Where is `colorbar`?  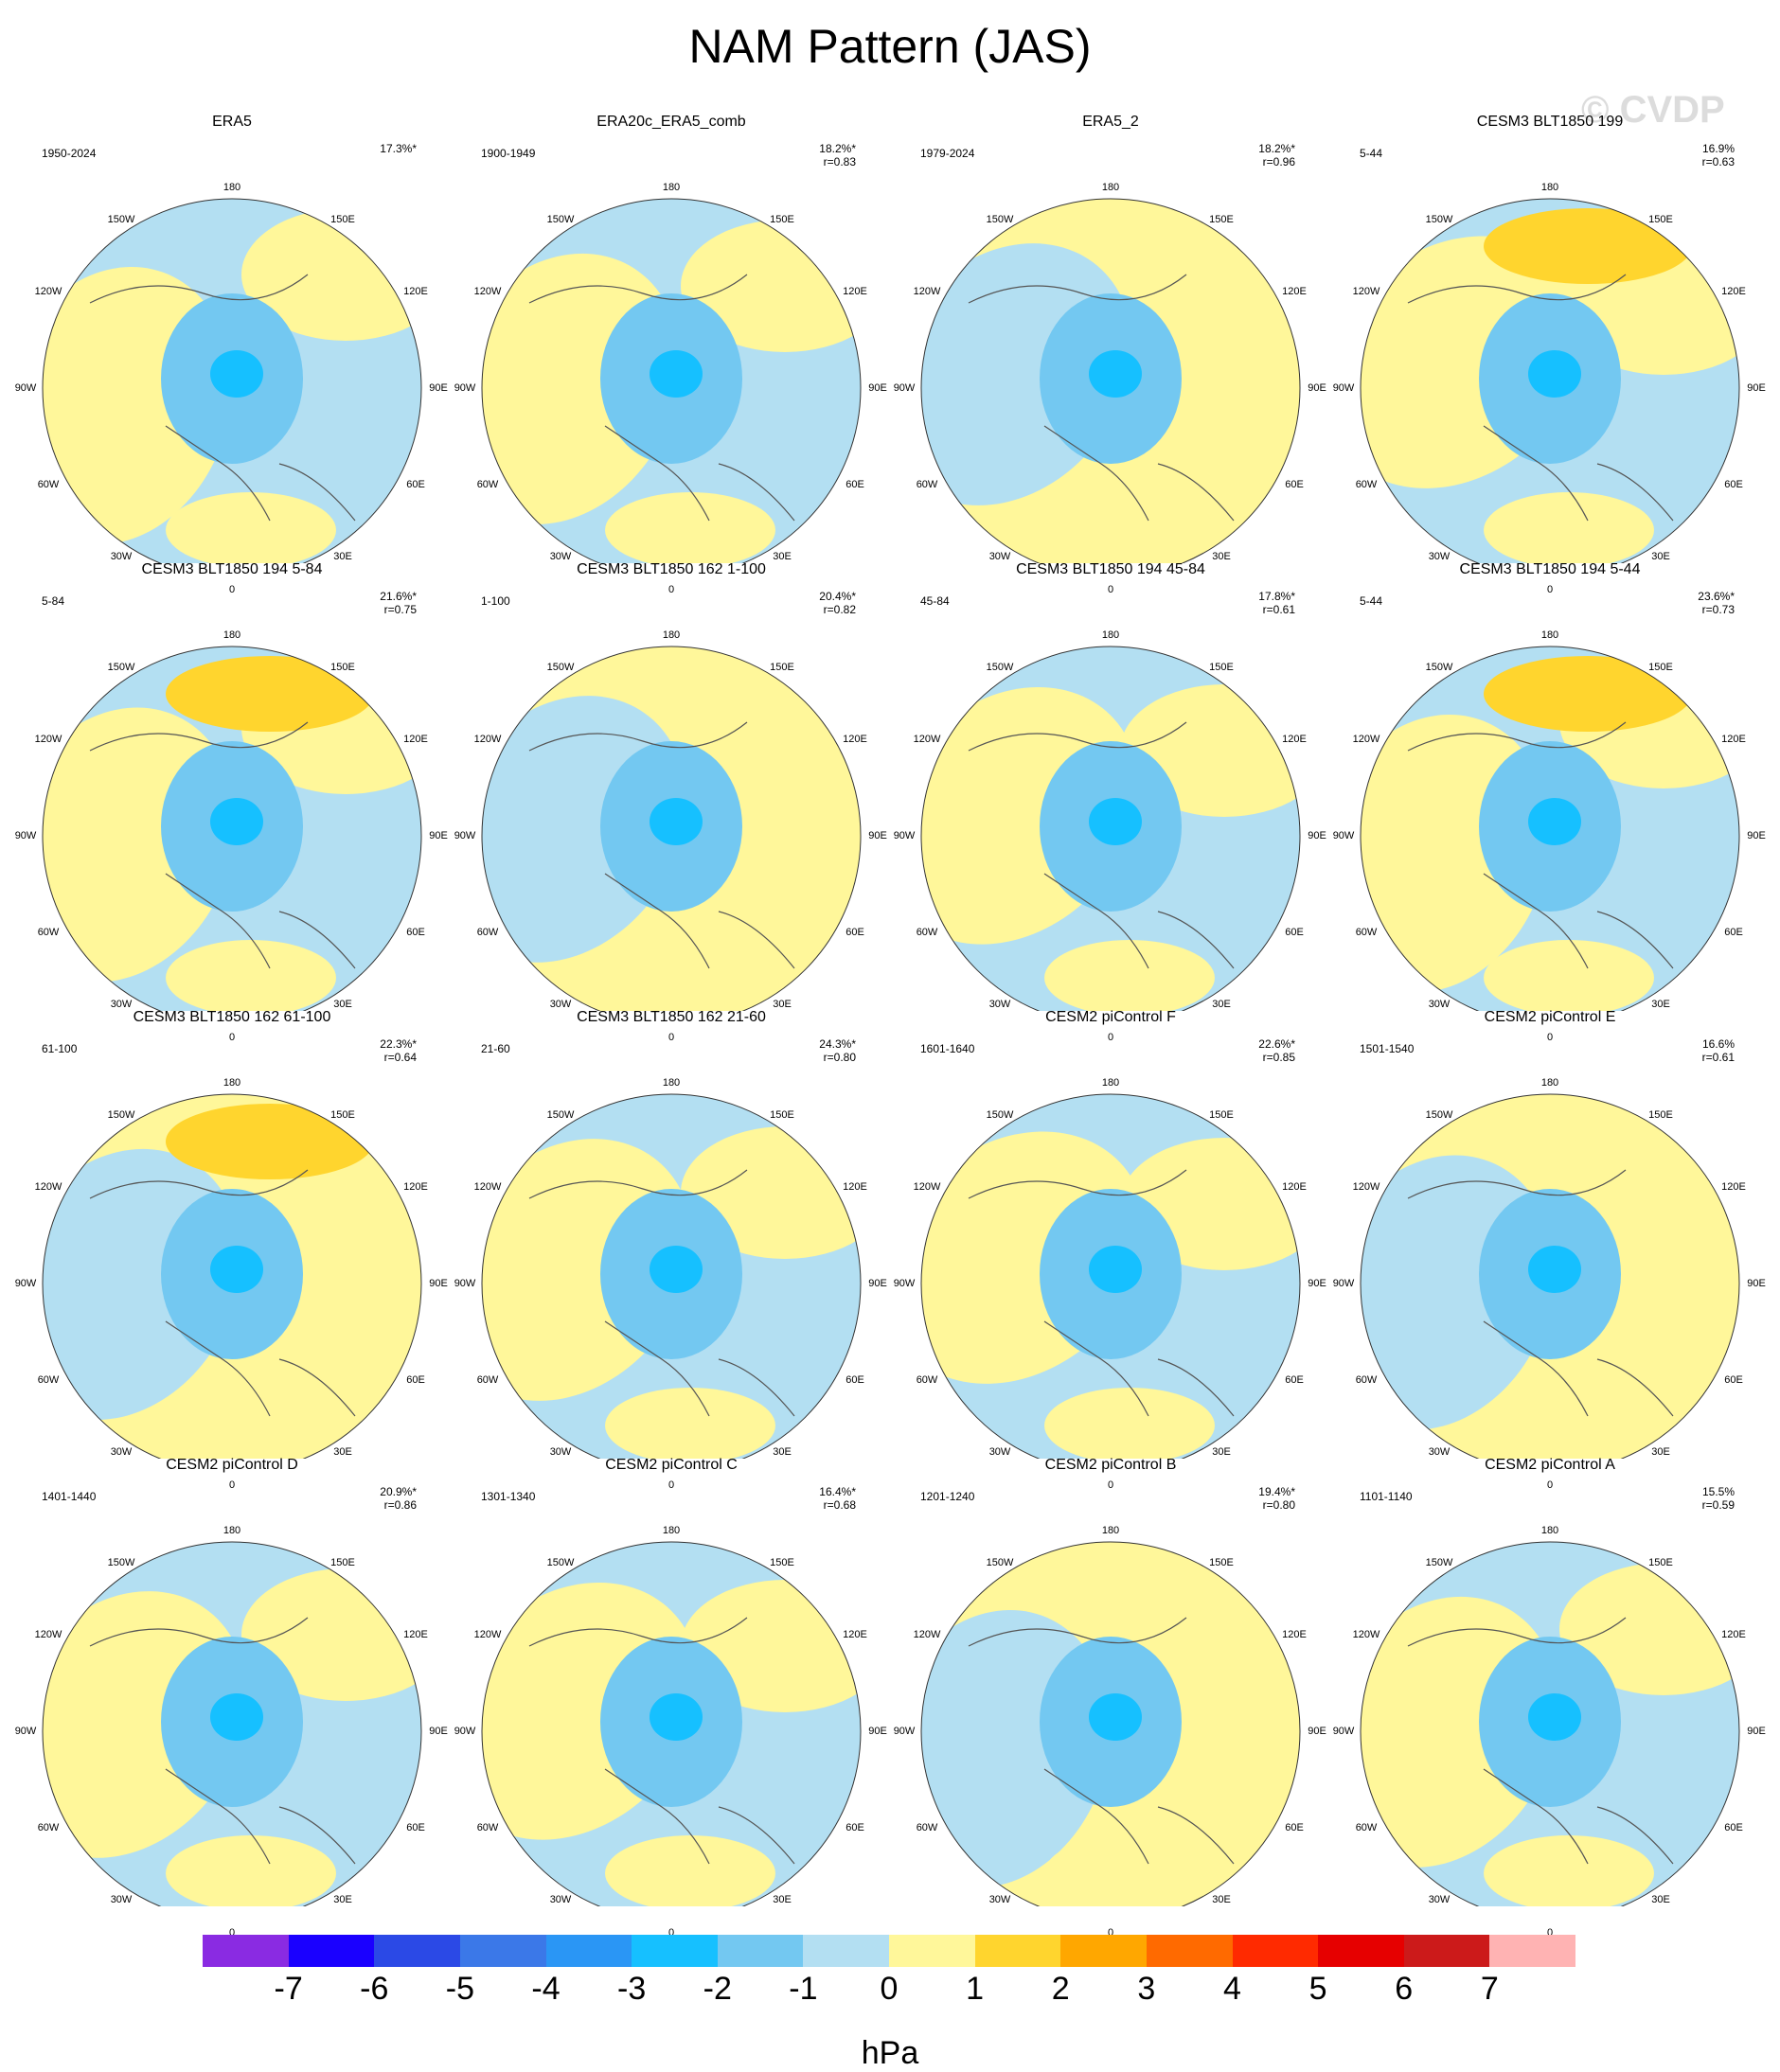 colorbar is located at coordinates (889, 1951).